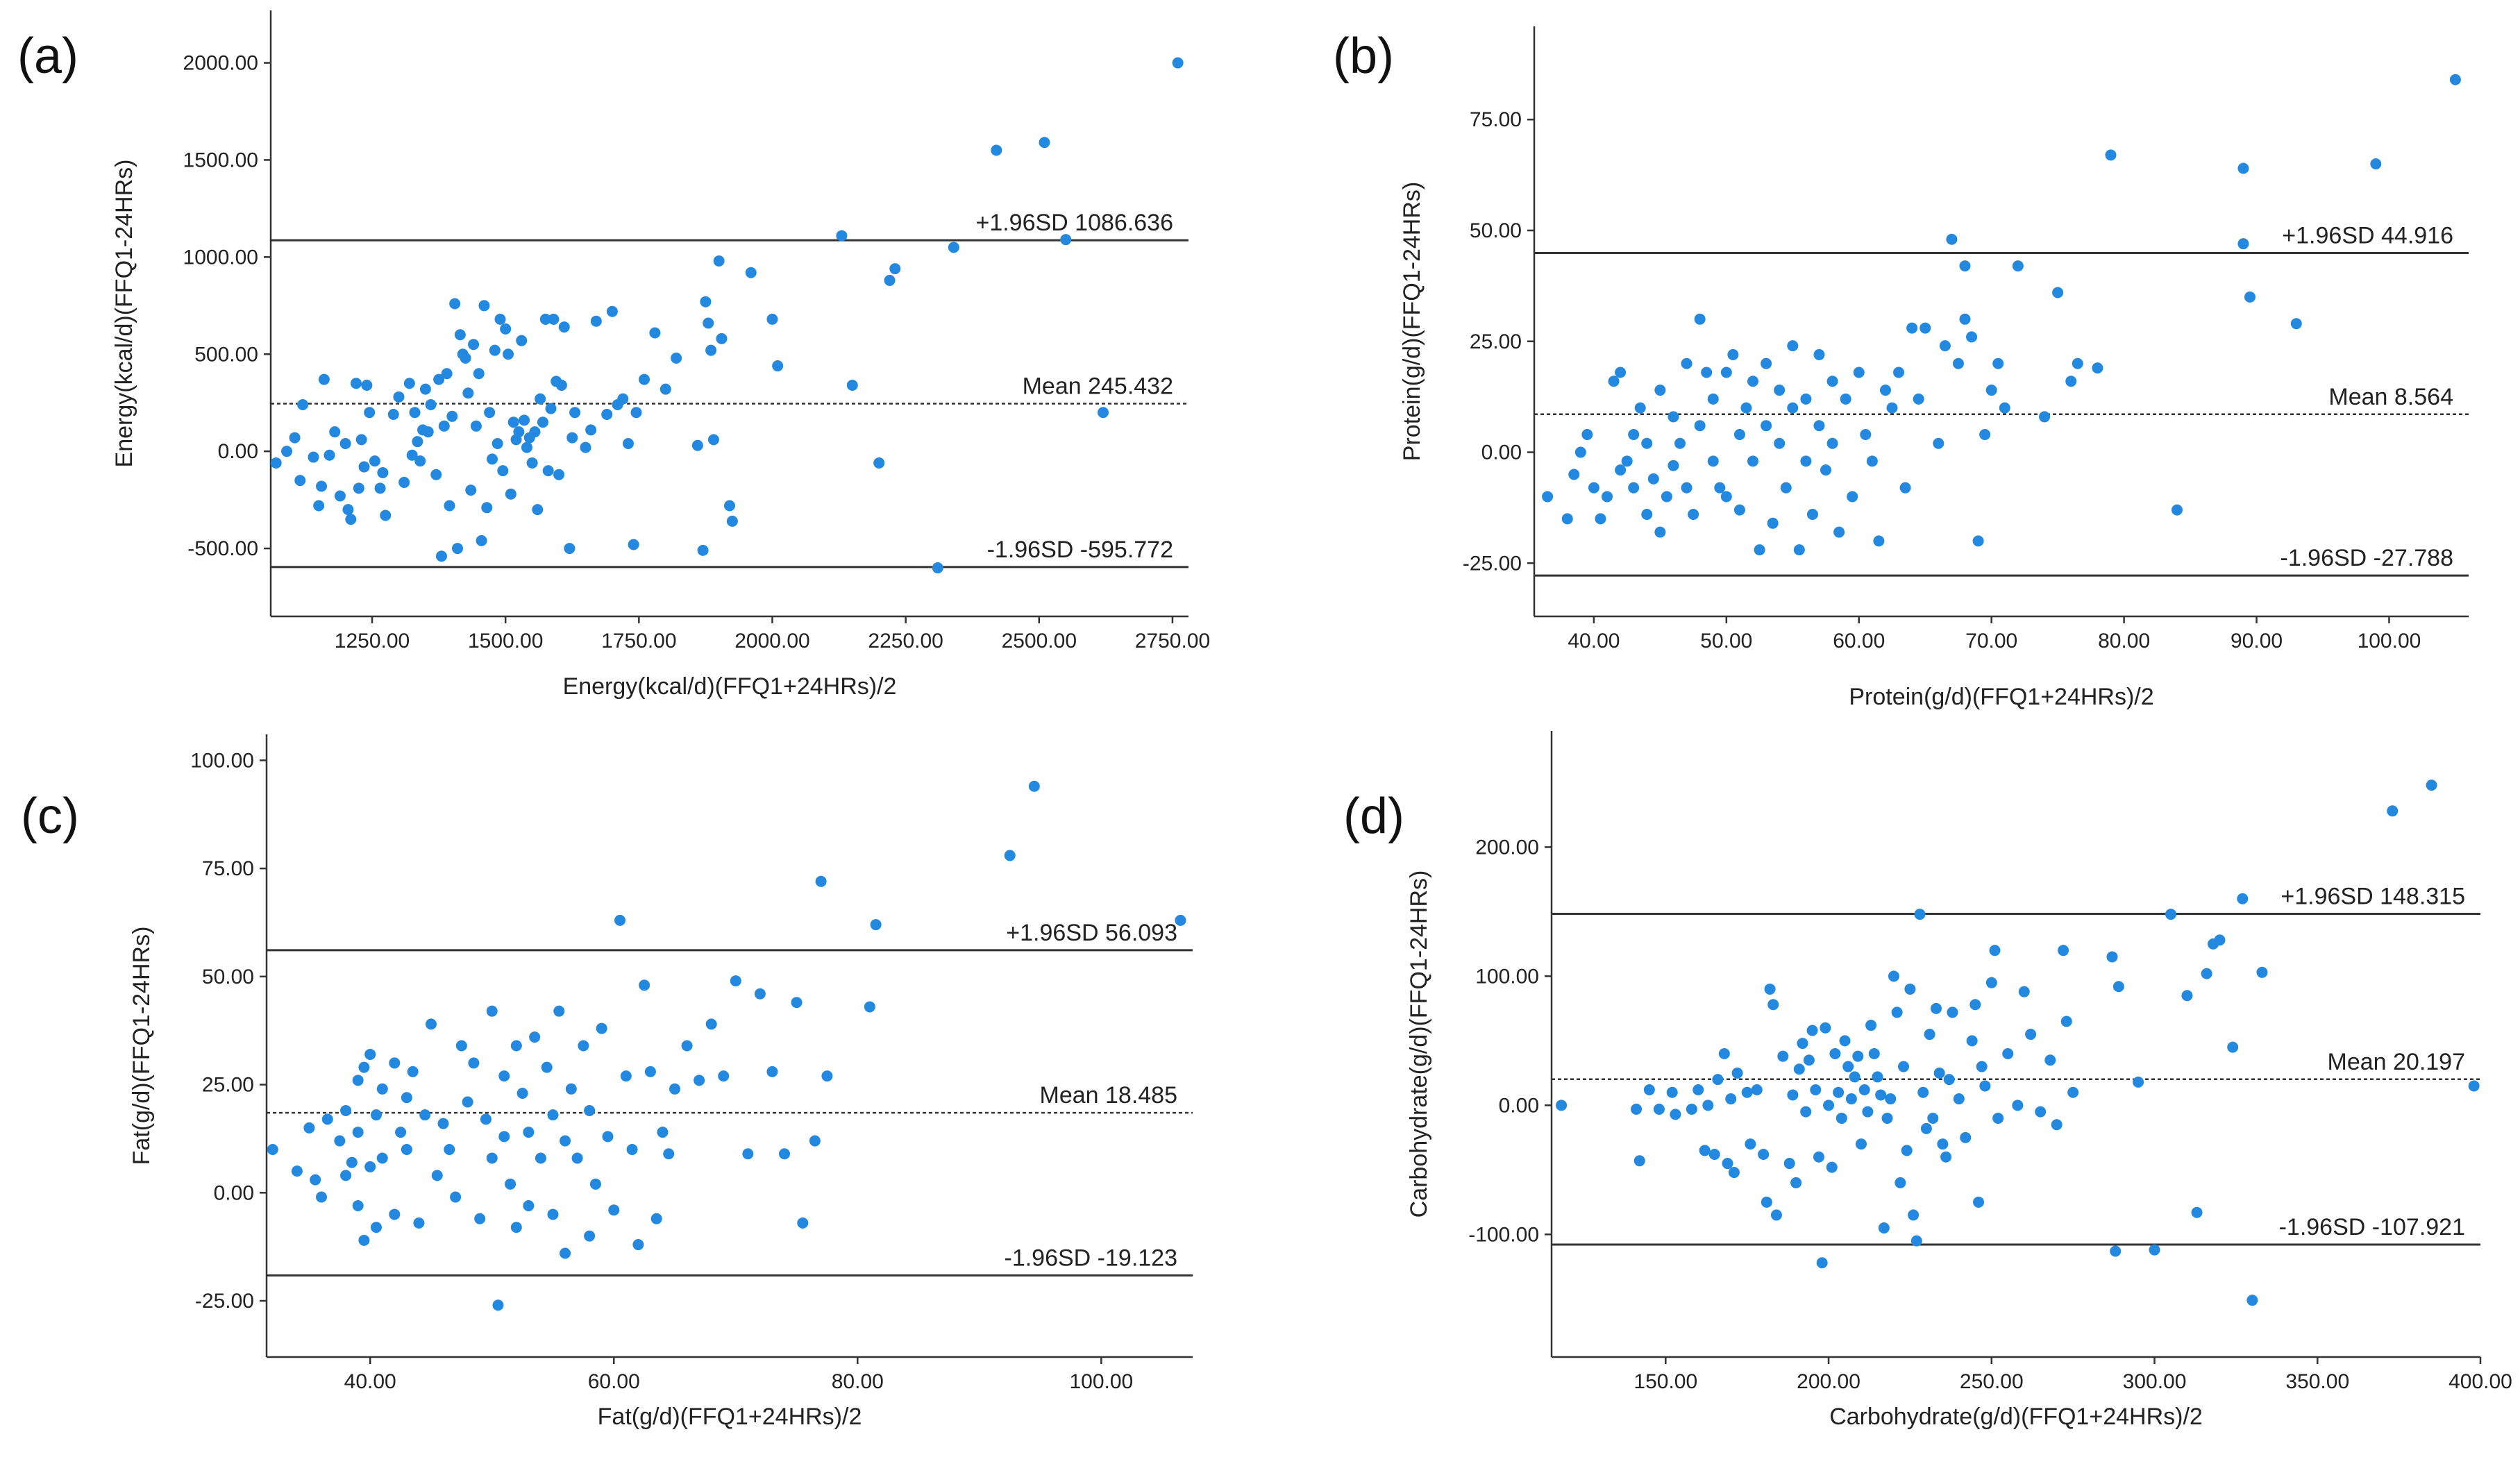  Describe the element at coordinates (1172, 641) in the screenshot. I see `panel-a-x-tick-label: 2750.00` at that location.